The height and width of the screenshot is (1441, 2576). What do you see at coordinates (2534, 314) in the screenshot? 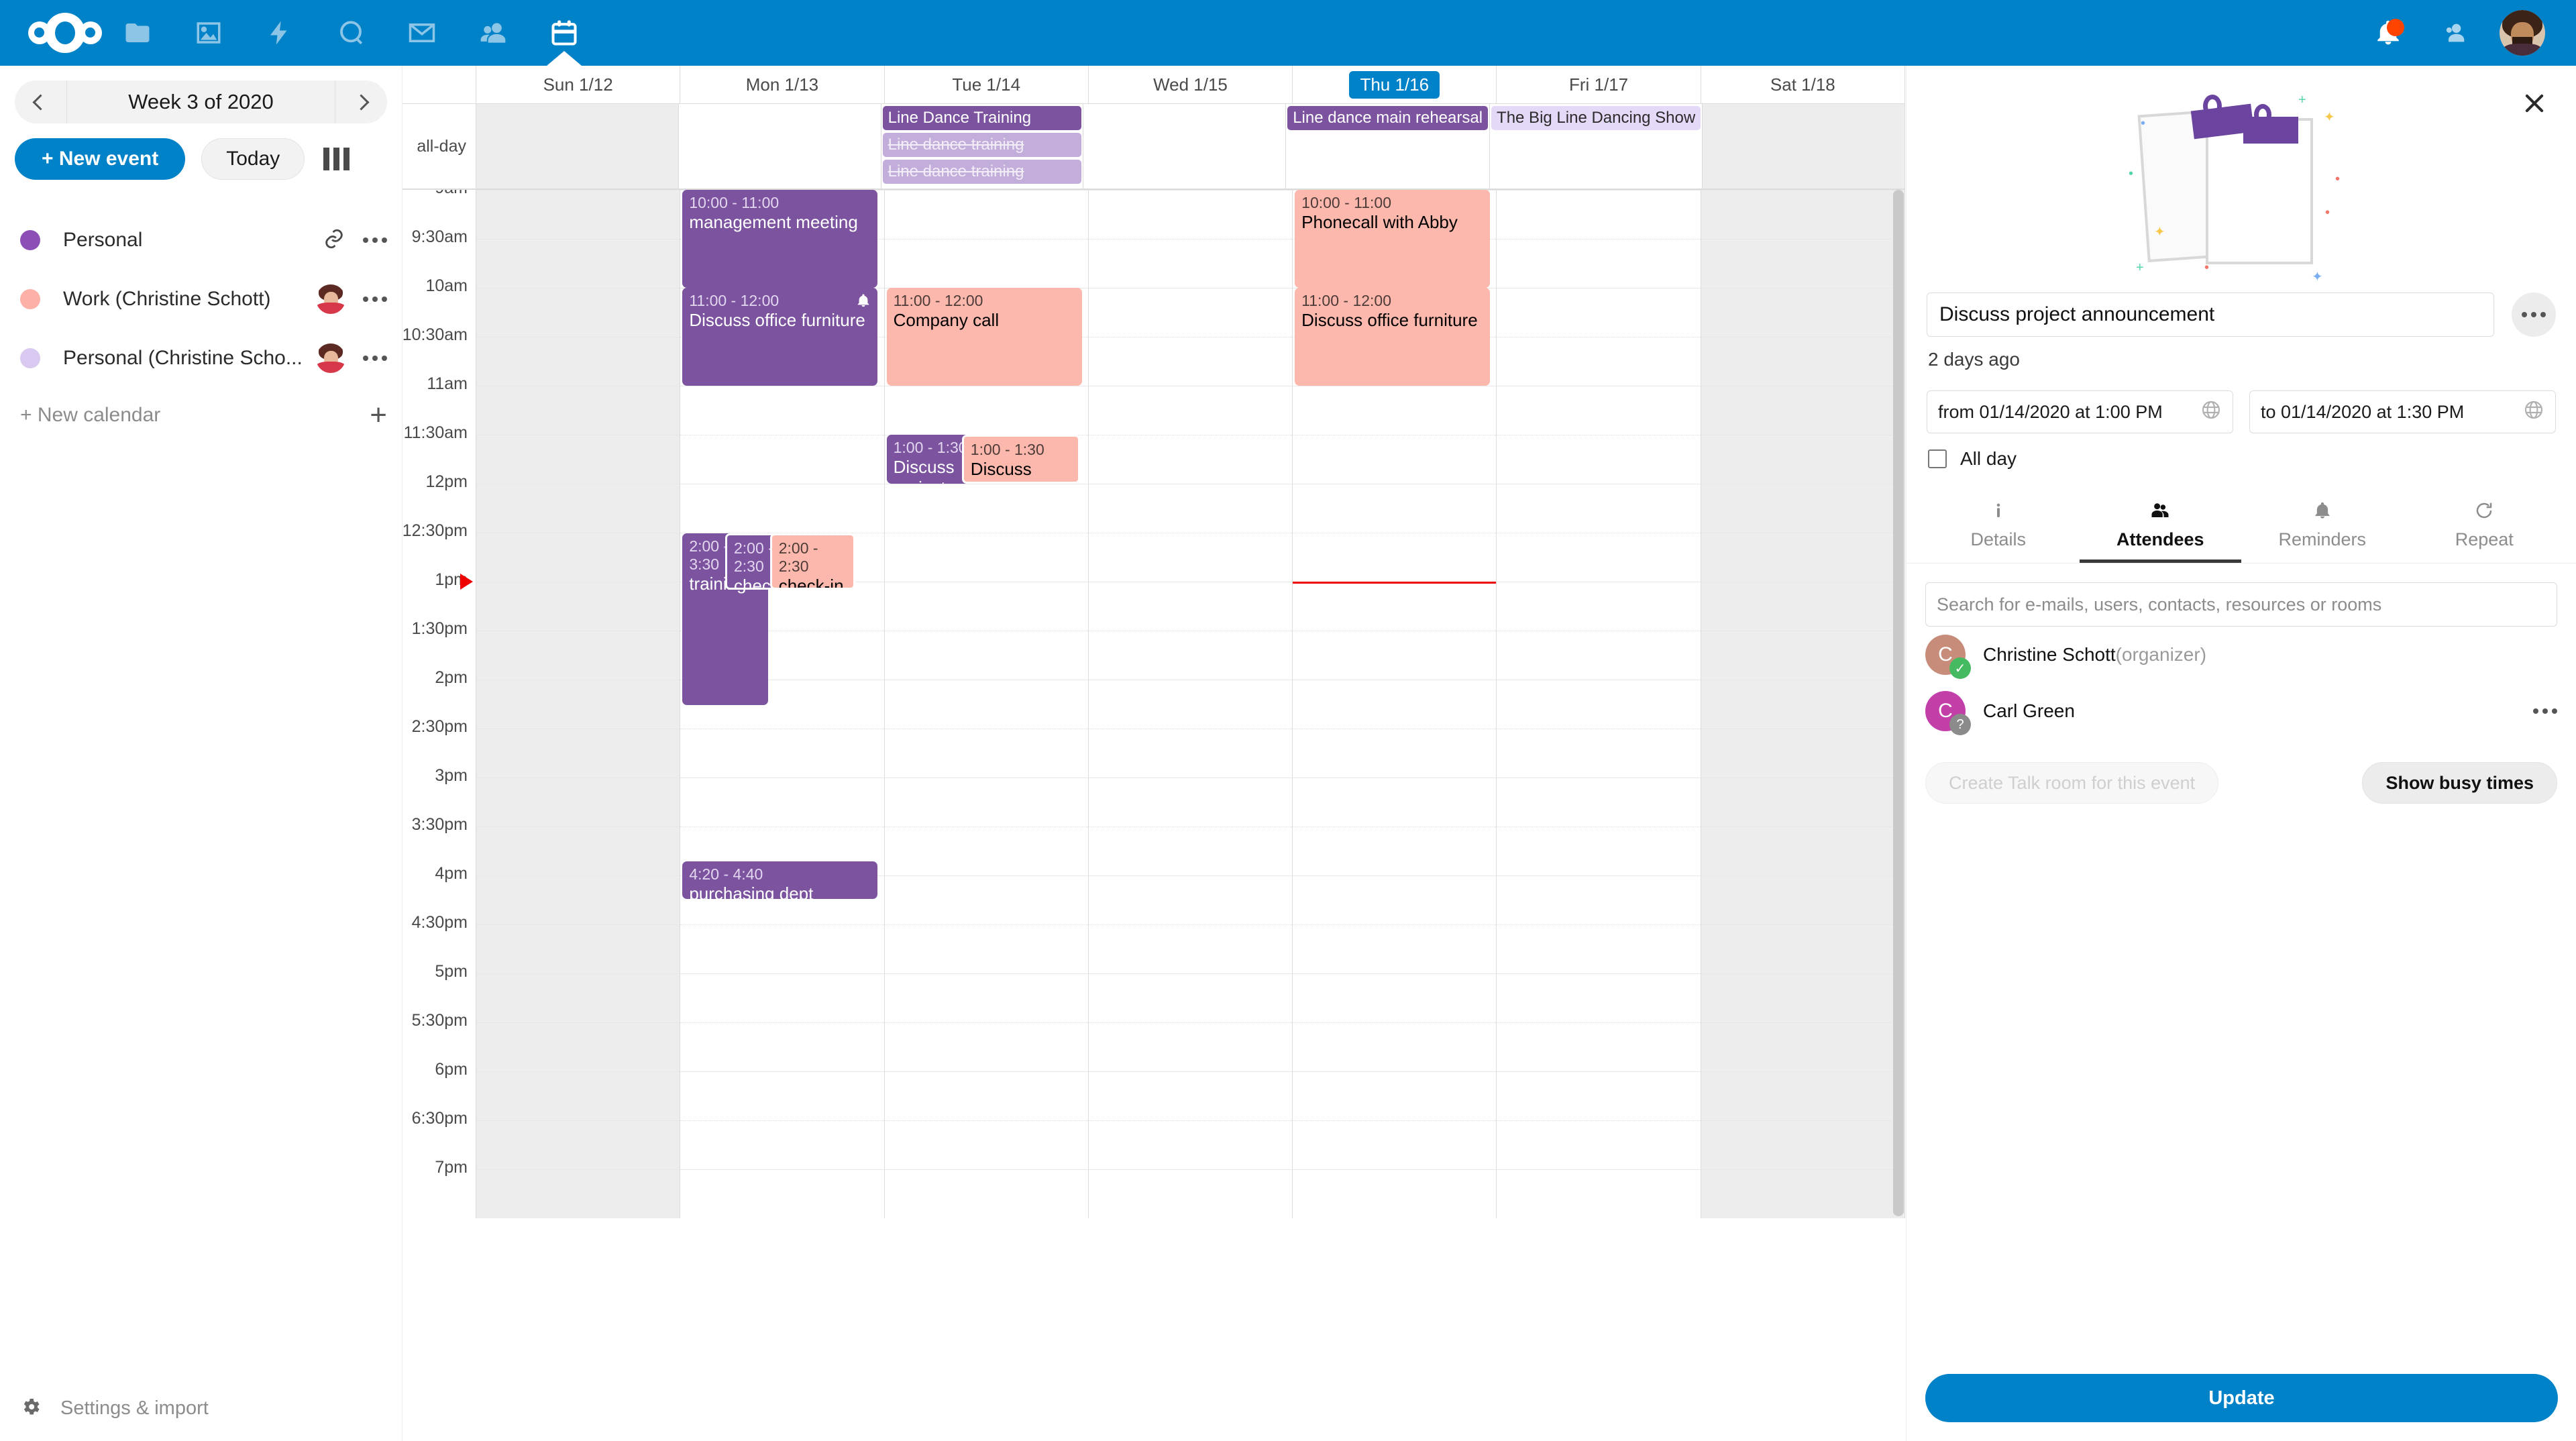
I see `event-more-actions-button` at bounding box center [2534, 314].